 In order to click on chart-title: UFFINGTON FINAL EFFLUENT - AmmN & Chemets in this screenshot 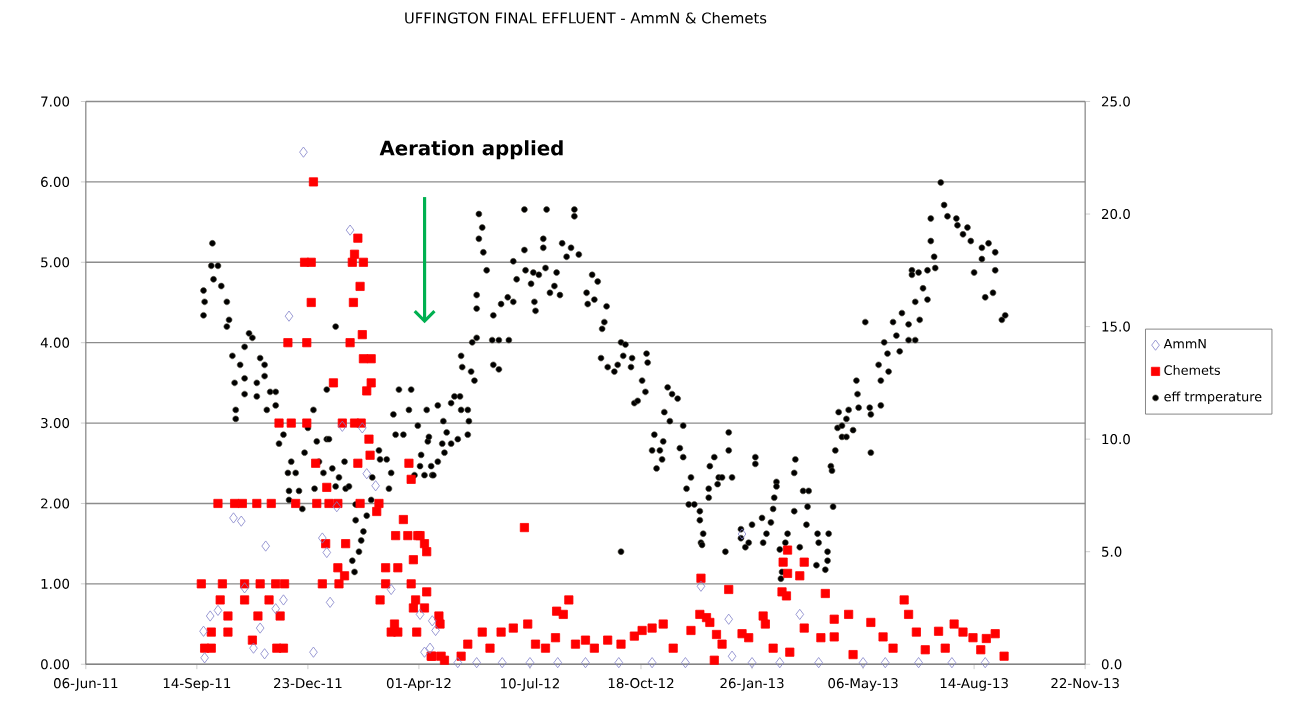, I will do `click(586, 18)`.